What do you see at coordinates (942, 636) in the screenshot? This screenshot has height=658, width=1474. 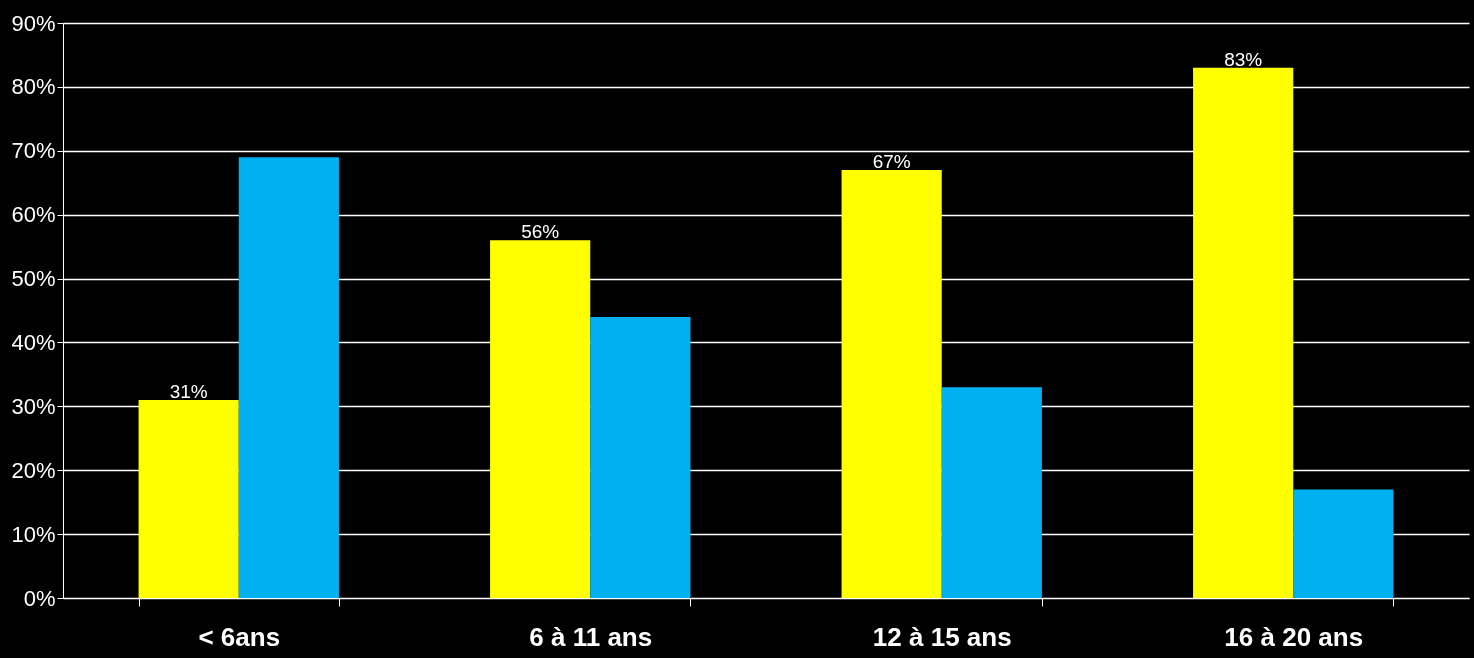 I see `x-tick-label: 12 à 15 ans` at bounding box center [942, 636].